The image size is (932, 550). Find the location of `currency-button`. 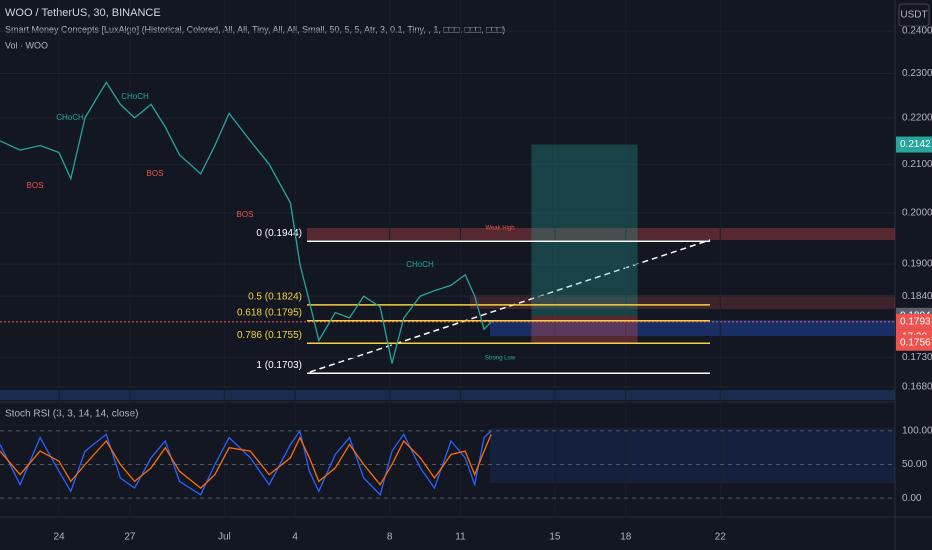

currency-button is located at coordinates (914, 15).